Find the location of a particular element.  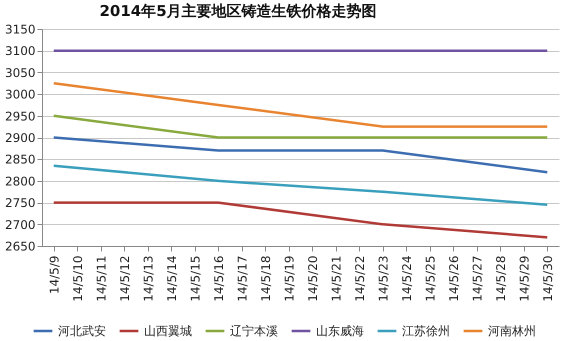

x-tick-label: 14/5/19 is located at coordinates (289, 279).